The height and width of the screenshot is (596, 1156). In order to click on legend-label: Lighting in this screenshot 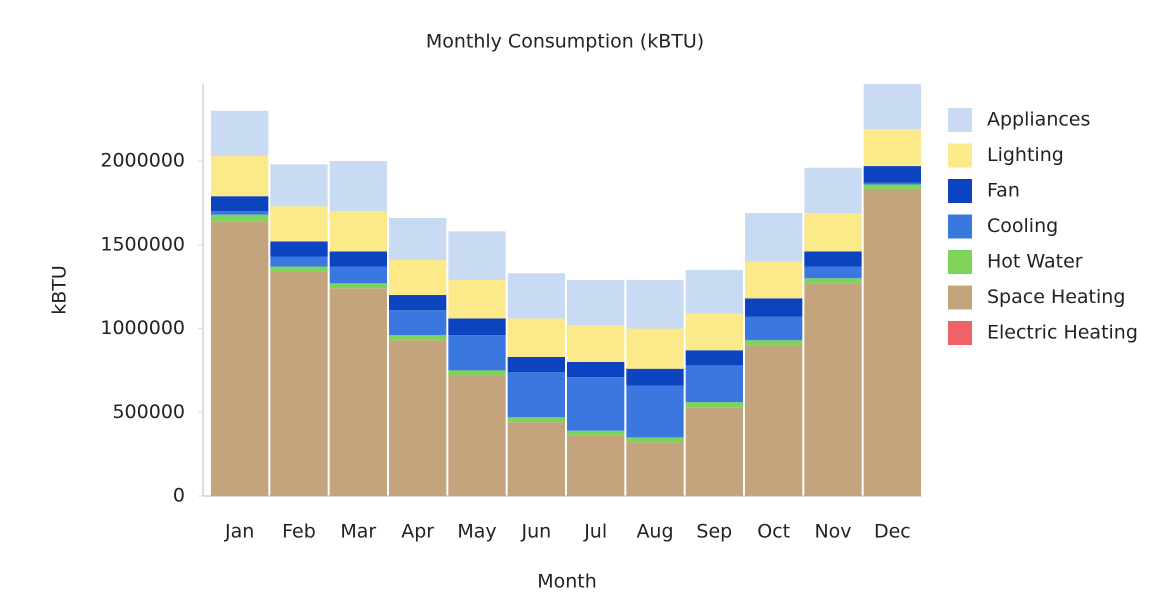, I will do `click(1025, 155)`.